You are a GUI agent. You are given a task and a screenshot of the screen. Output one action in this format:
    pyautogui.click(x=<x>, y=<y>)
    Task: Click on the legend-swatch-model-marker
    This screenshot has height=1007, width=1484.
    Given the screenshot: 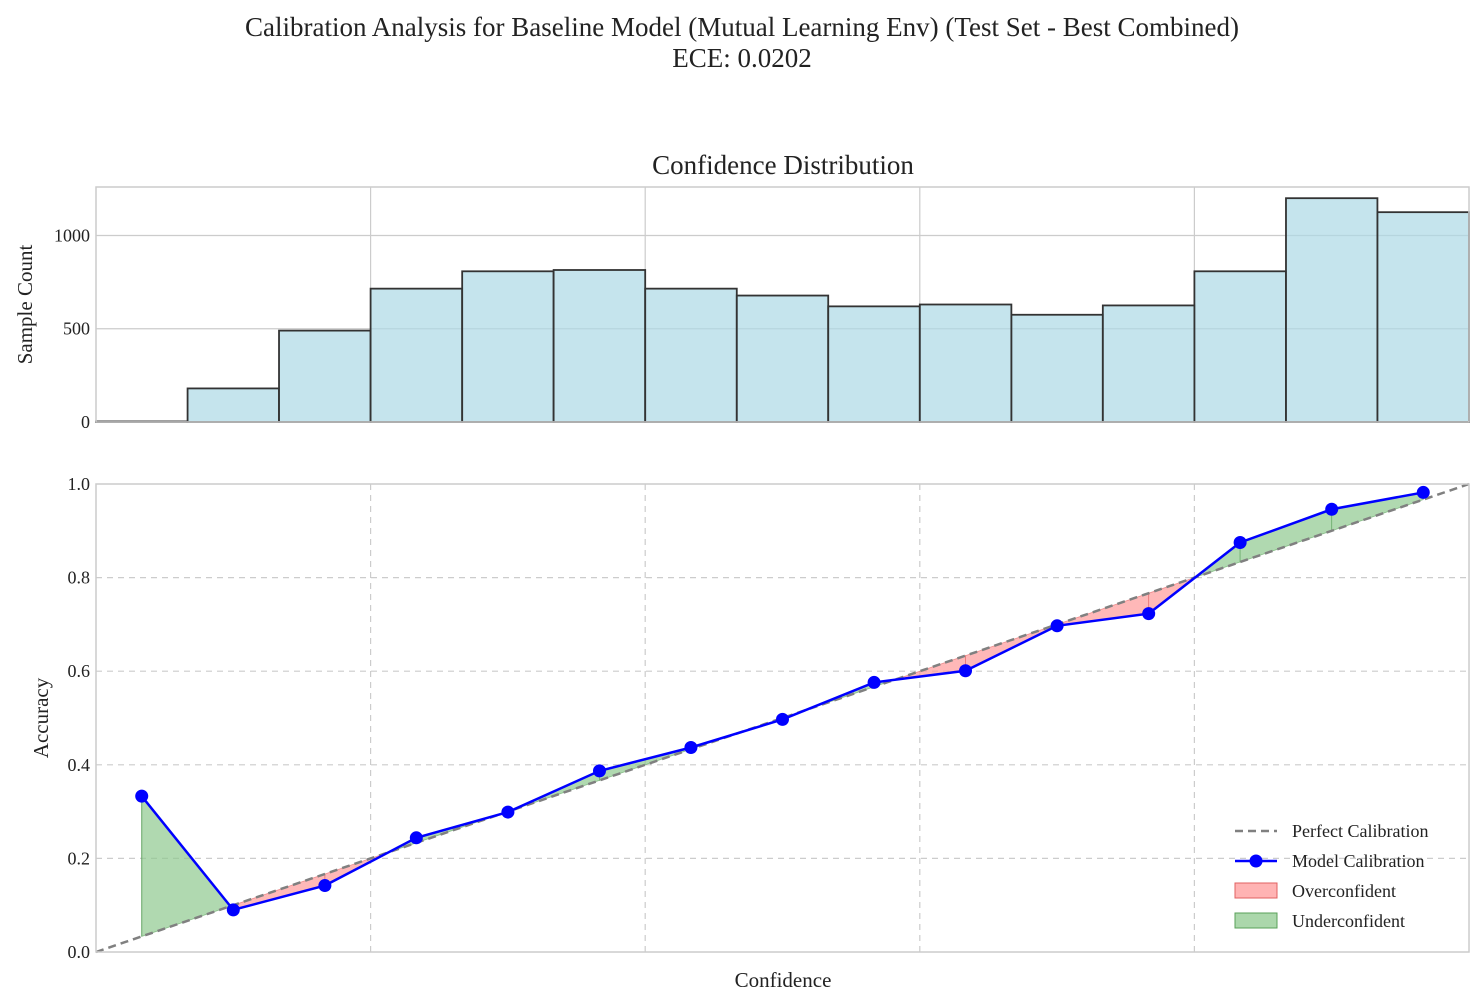 What is the action you would take?
    pyautogui.click(x=1256, y=861)
    